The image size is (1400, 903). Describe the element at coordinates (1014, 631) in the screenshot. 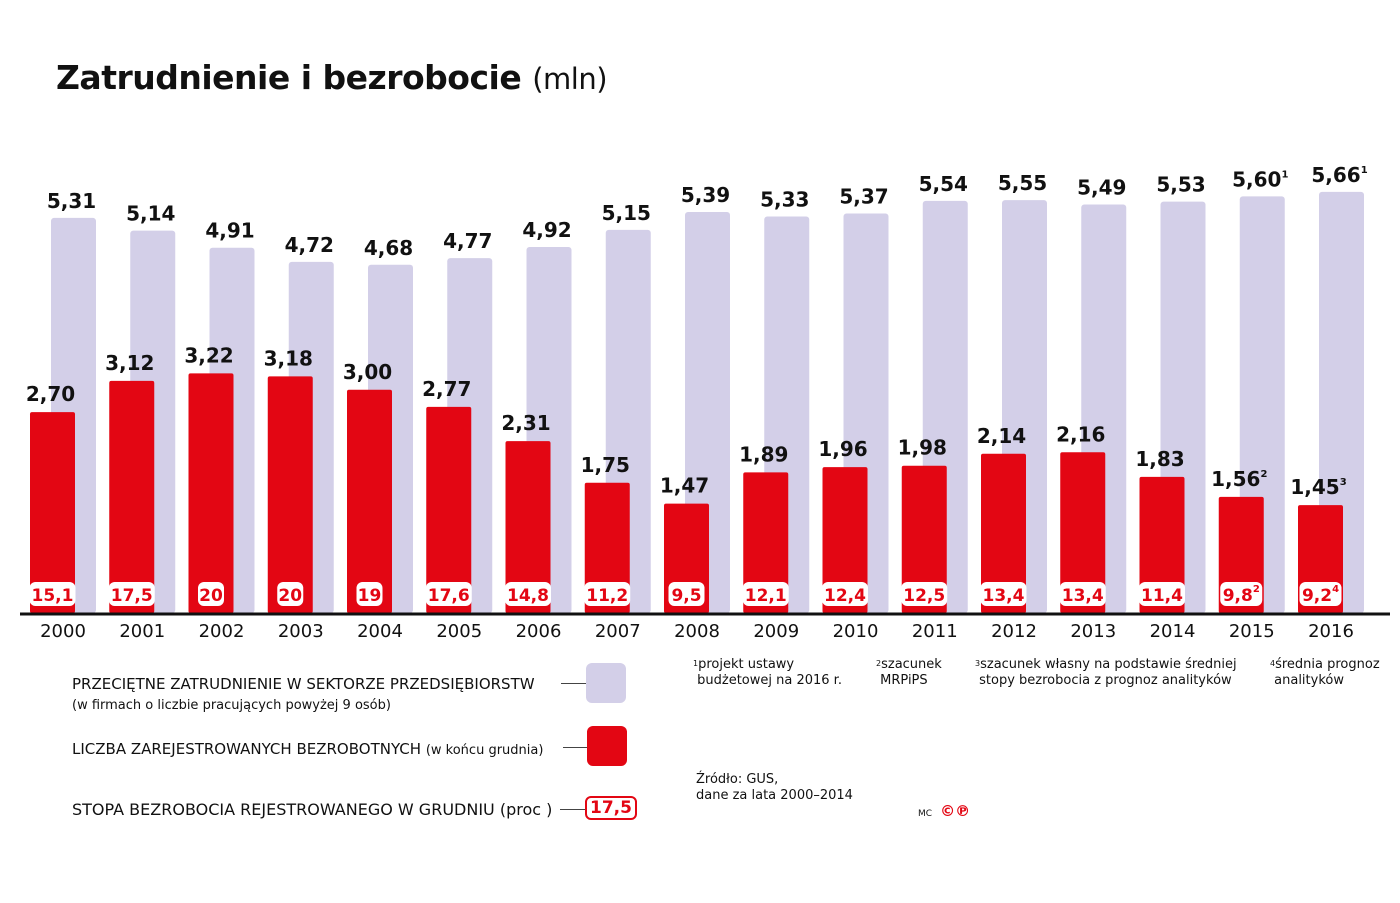

I see `x-tick-label: 2012` at that location.